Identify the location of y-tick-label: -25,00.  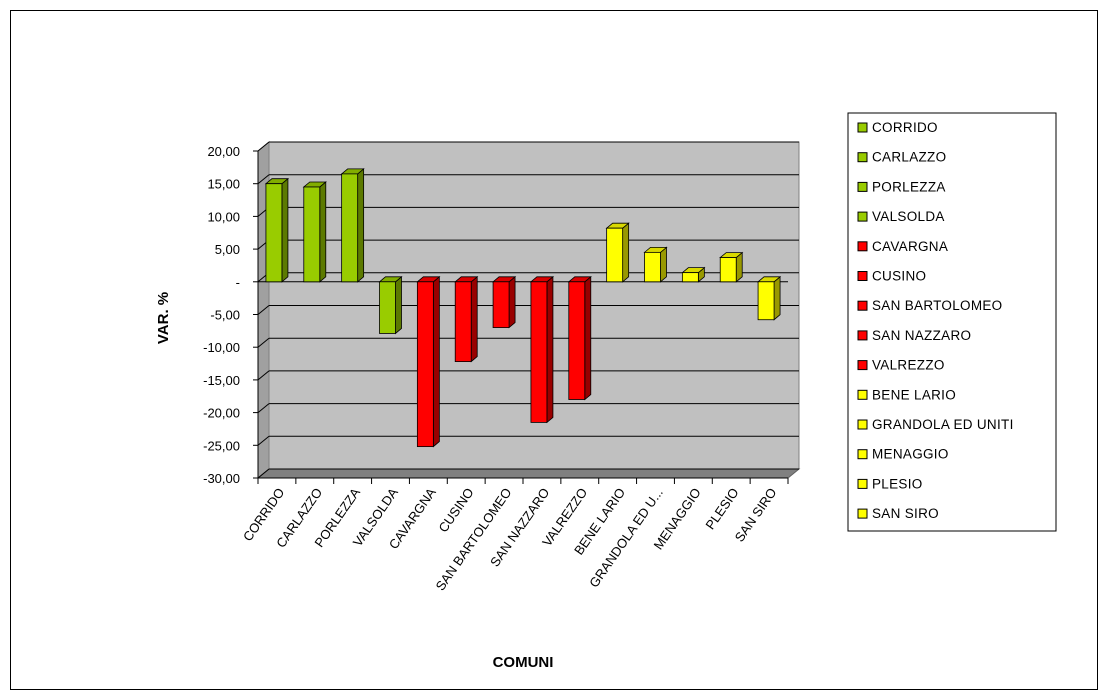
(221, 445).